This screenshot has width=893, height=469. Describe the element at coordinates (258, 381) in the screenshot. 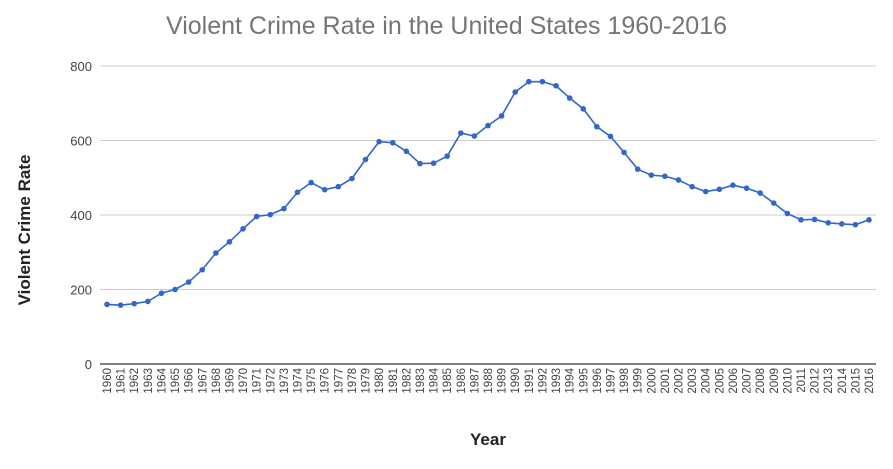

I see `x-tick-label: 1971` at that location.